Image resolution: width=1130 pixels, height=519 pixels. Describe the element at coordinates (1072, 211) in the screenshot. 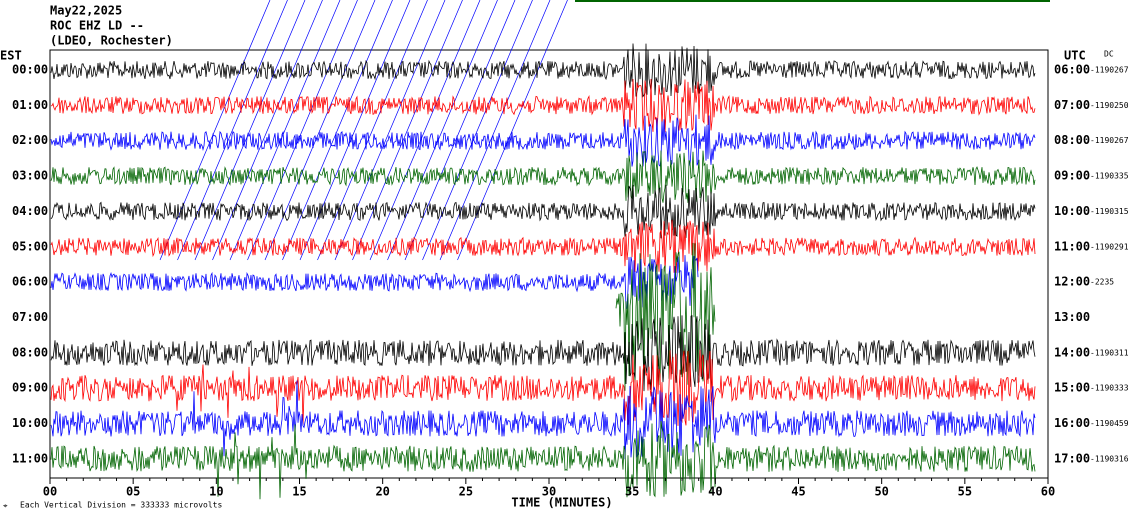

I see `utc-hour: 10:00` at that location.